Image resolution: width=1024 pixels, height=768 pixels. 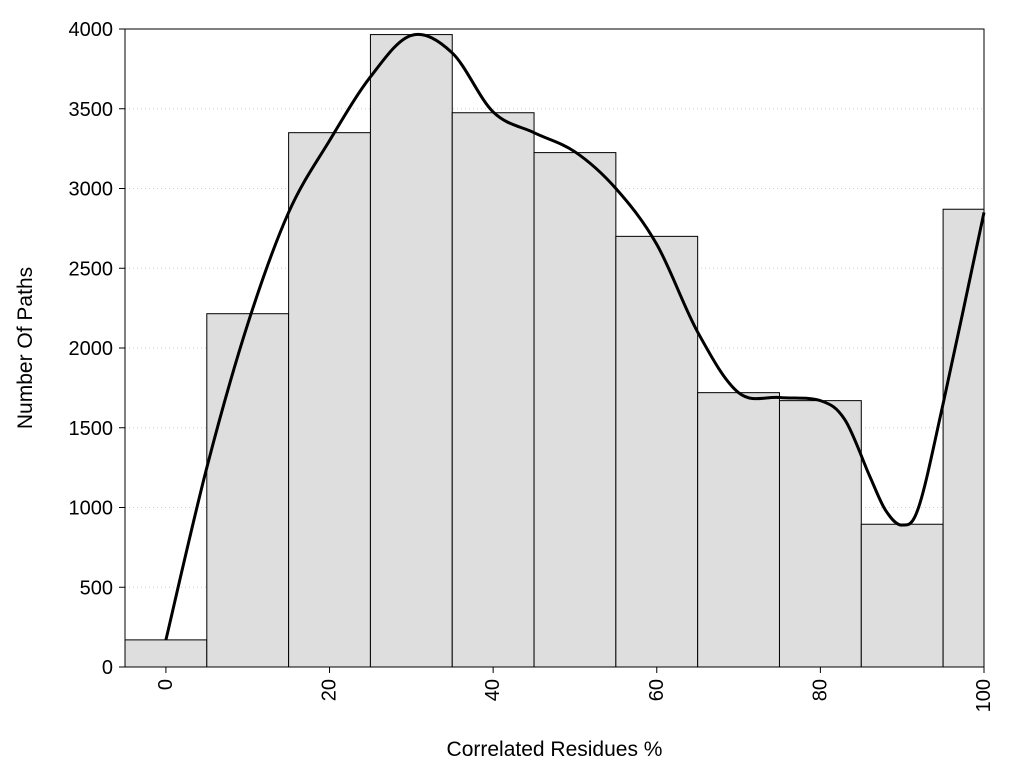 I want to click on y-axis-ticks: 0 500 1000 1500 2000 2500 3000 3500 4000, so click(x=97, y=349).